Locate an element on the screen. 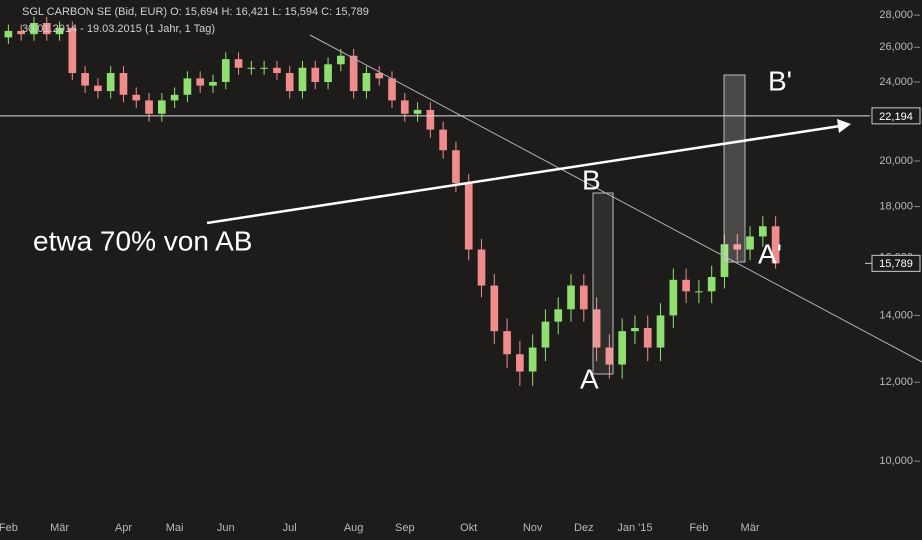 The image size is (922, 540). arrow is located at coordinates (523, 174).